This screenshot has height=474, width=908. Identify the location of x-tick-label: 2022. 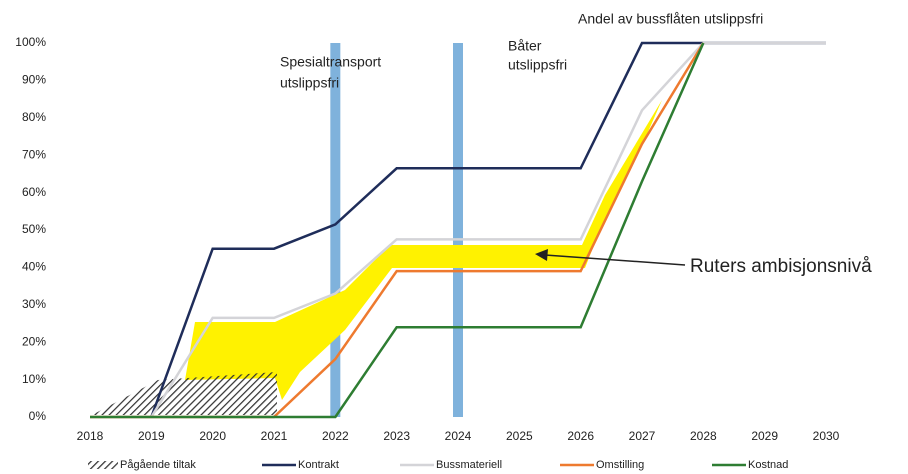
(335, 436).